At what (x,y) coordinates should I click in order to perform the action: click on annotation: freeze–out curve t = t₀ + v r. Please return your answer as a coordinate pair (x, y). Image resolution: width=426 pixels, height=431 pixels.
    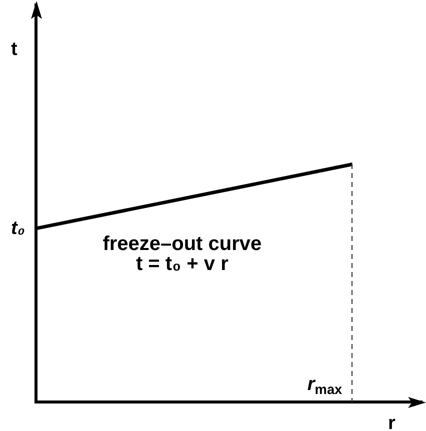
    Looking at the image, I should click on (182, 254).